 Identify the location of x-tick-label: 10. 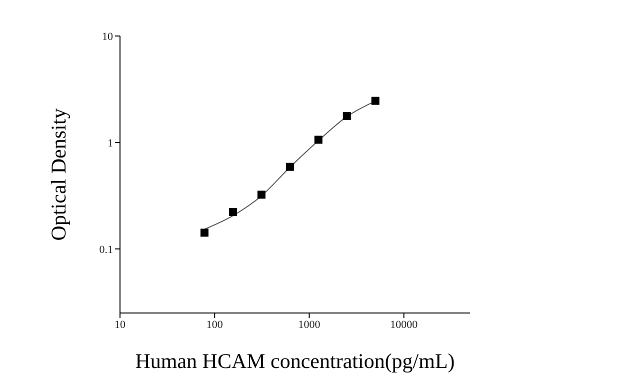
(120, 324).